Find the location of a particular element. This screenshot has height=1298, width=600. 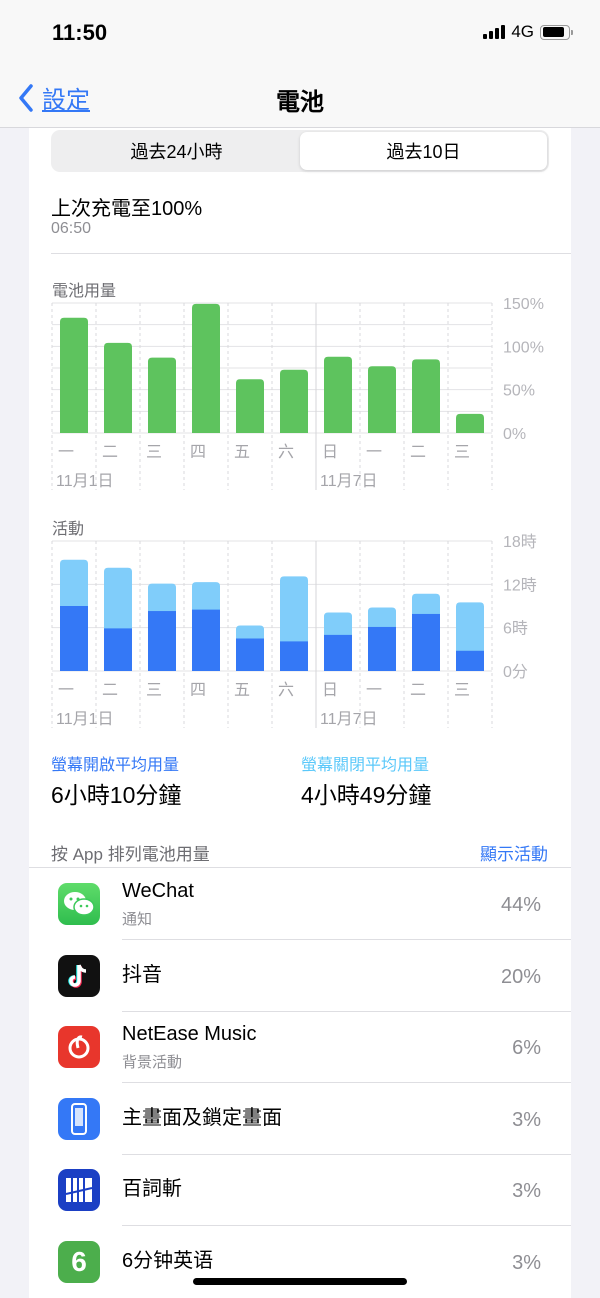

douyin-icon is located at coordinates (79, 975).